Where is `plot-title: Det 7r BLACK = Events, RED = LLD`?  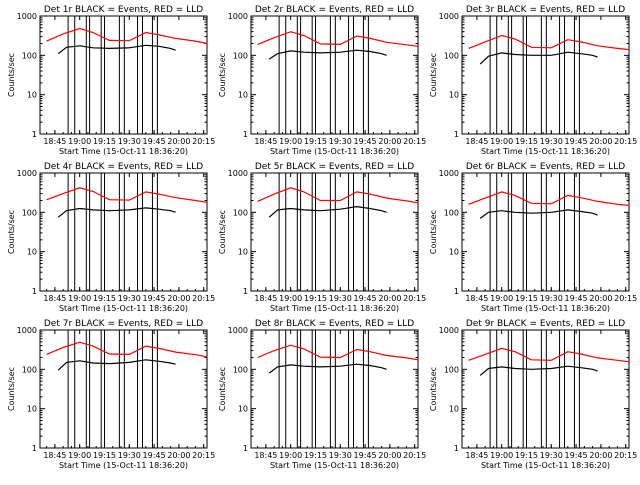
plot-title: Det 7r BLACK = Events, RED = LLD is located at coordinates (123, 324).